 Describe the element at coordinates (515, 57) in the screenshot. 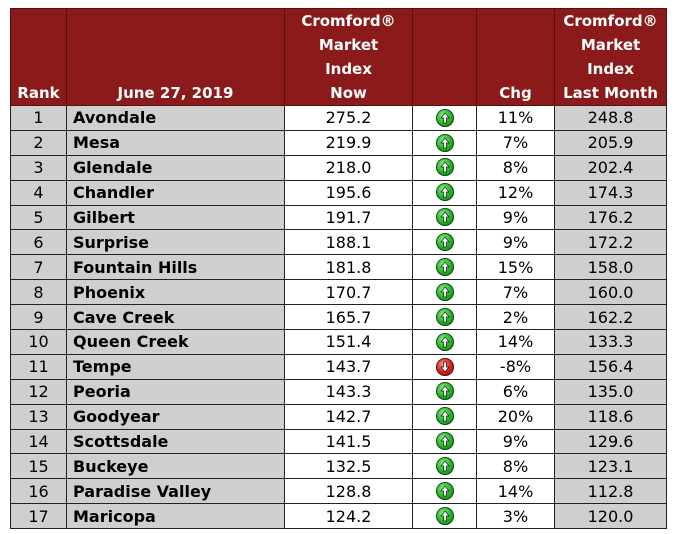

I see `change-header: Chg` at that location.